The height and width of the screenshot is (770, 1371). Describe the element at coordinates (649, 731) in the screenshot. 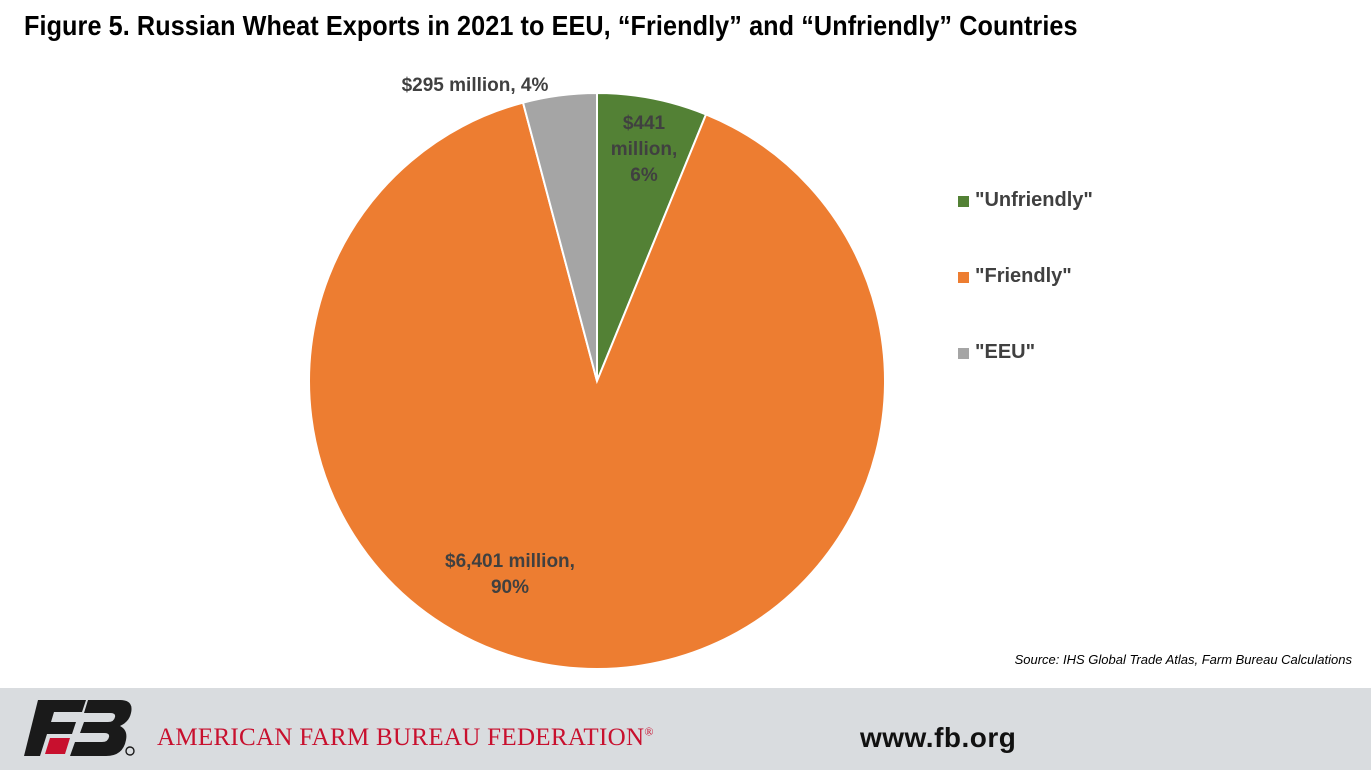

I see `registered-mark: ®` at that location.